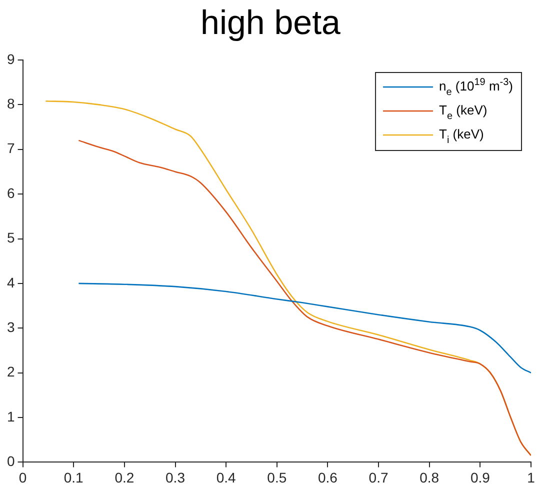 The image size is (541, 492). Describe the element at coordinates (10, 282) in the screenshot. I see `y-tick-label: 4` at that location.